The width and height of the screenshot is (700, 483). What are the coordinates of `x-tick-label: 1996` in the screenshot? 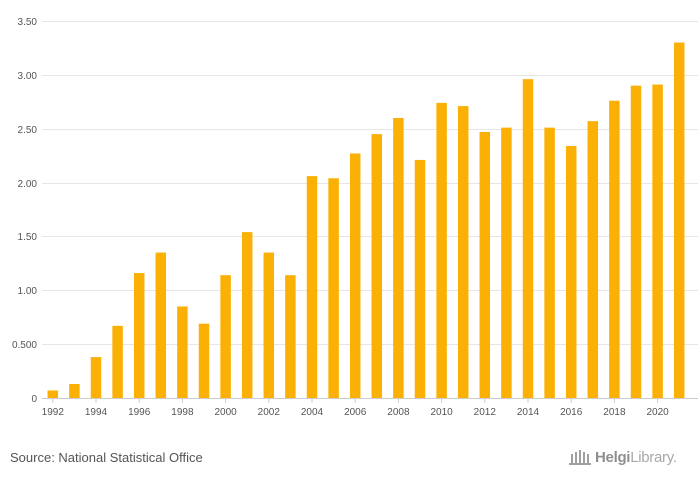 It's located at (139, 412).